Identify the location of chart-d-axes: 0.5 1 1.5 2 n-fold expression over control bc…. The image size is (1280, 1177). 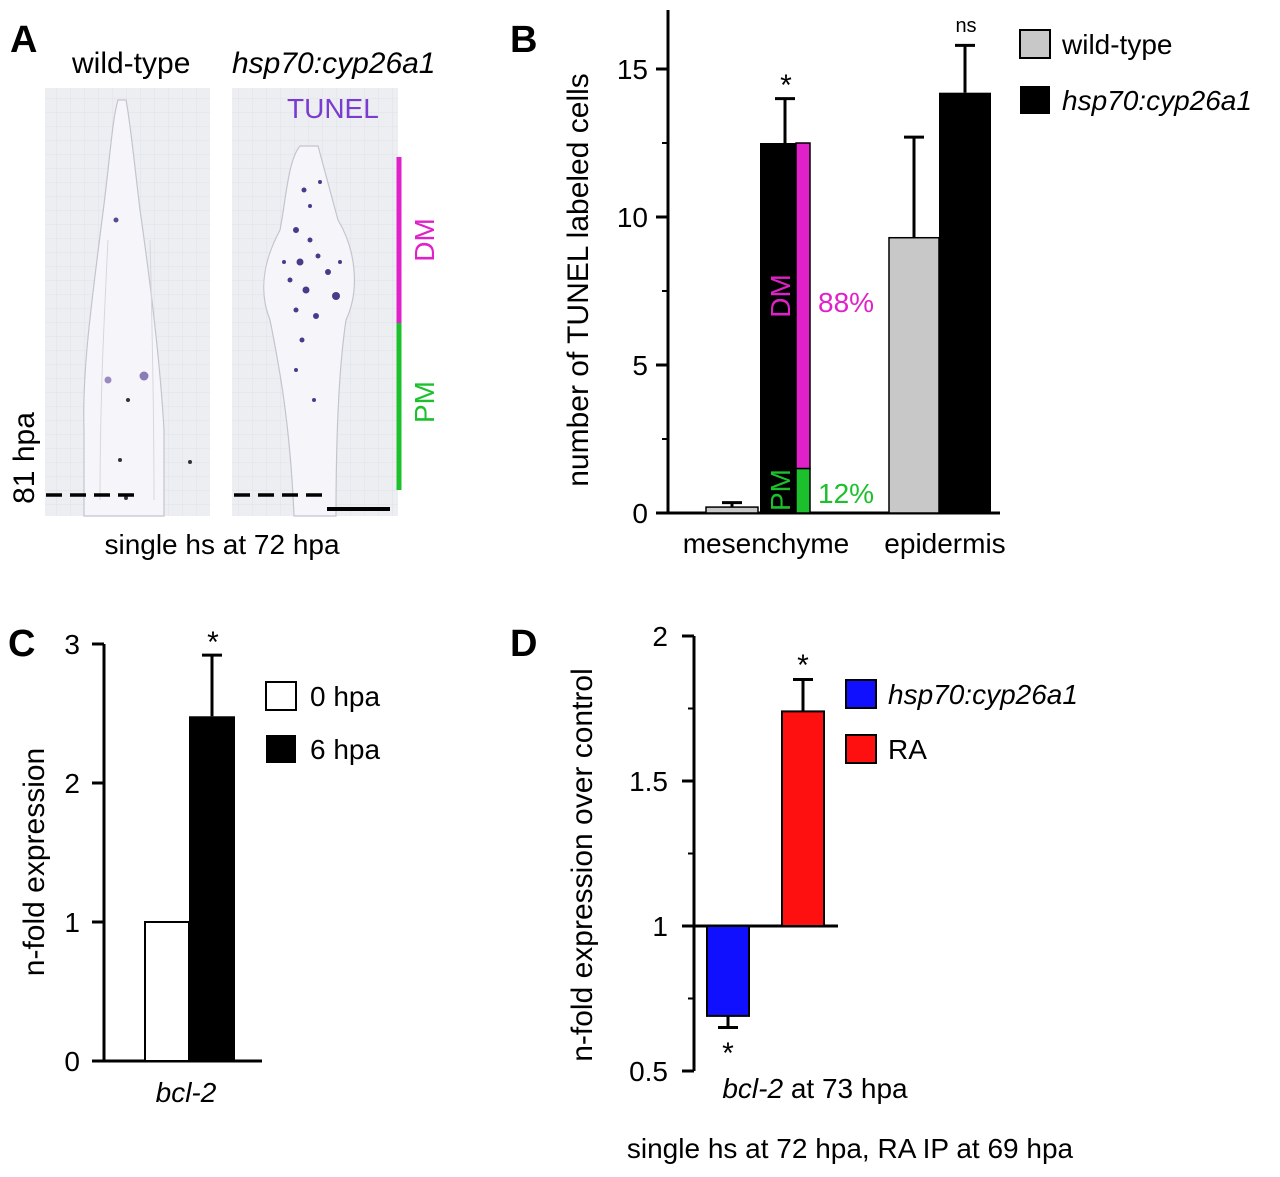
(737, 862).